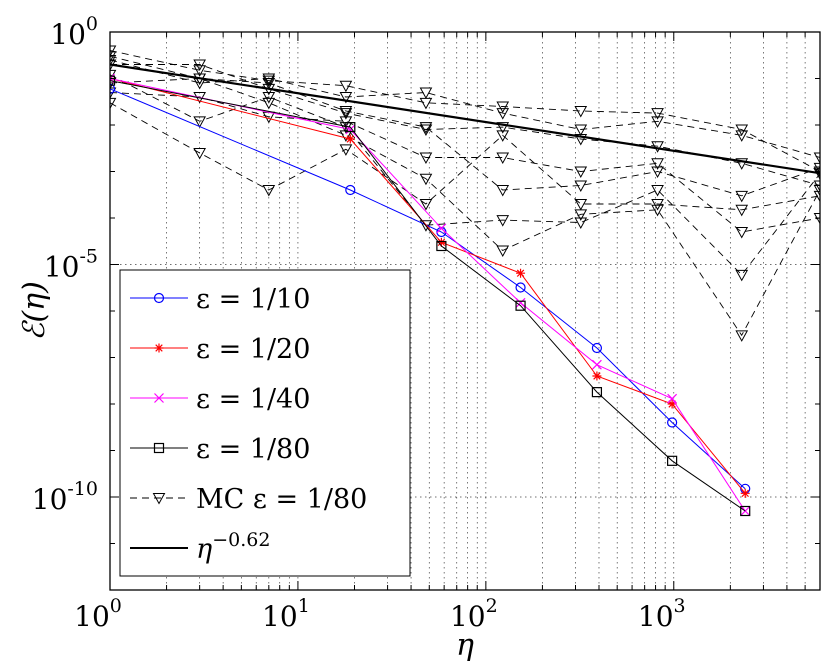 This screenshot has width=830, height=664. I want to click on x-tick-label: 10¹, so click(286, 614).